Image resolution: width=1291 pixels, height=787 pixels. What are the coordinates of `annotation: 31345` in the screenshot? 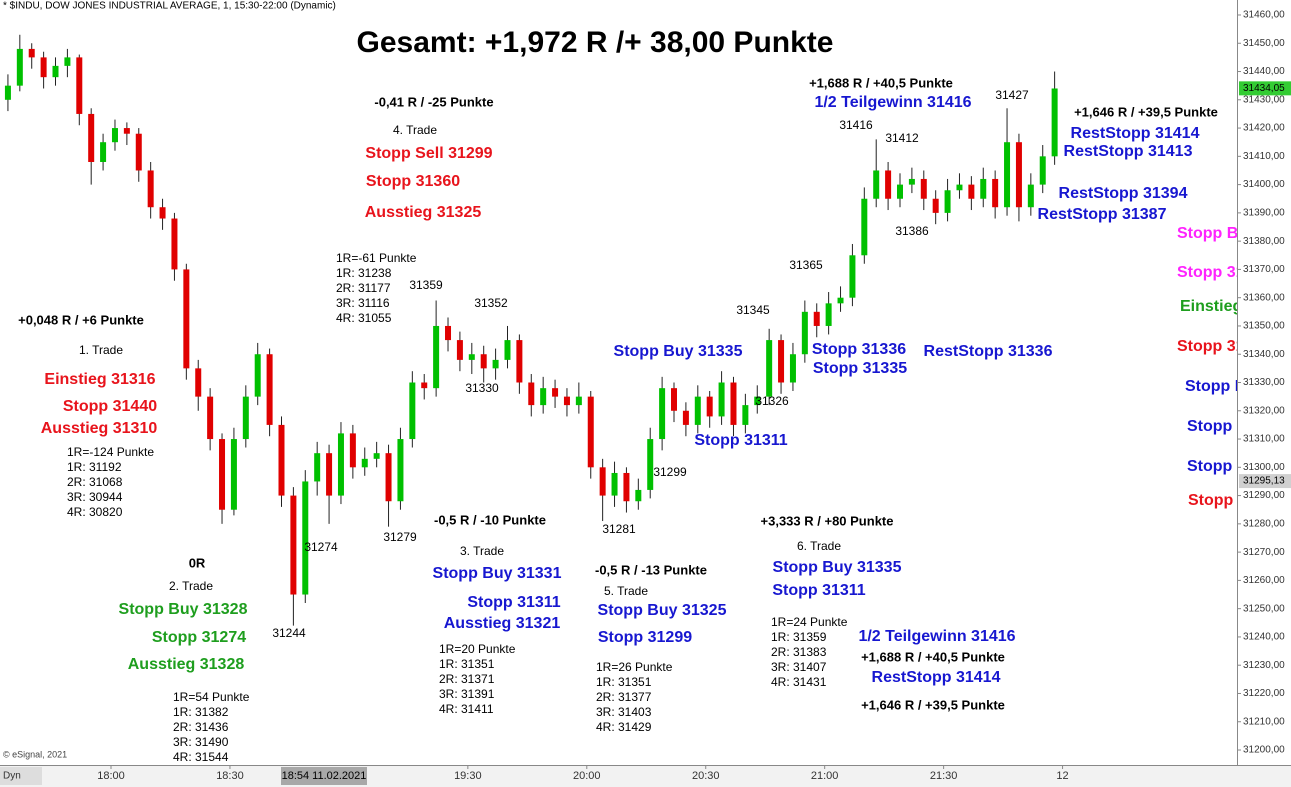 It's located at (753, 310).